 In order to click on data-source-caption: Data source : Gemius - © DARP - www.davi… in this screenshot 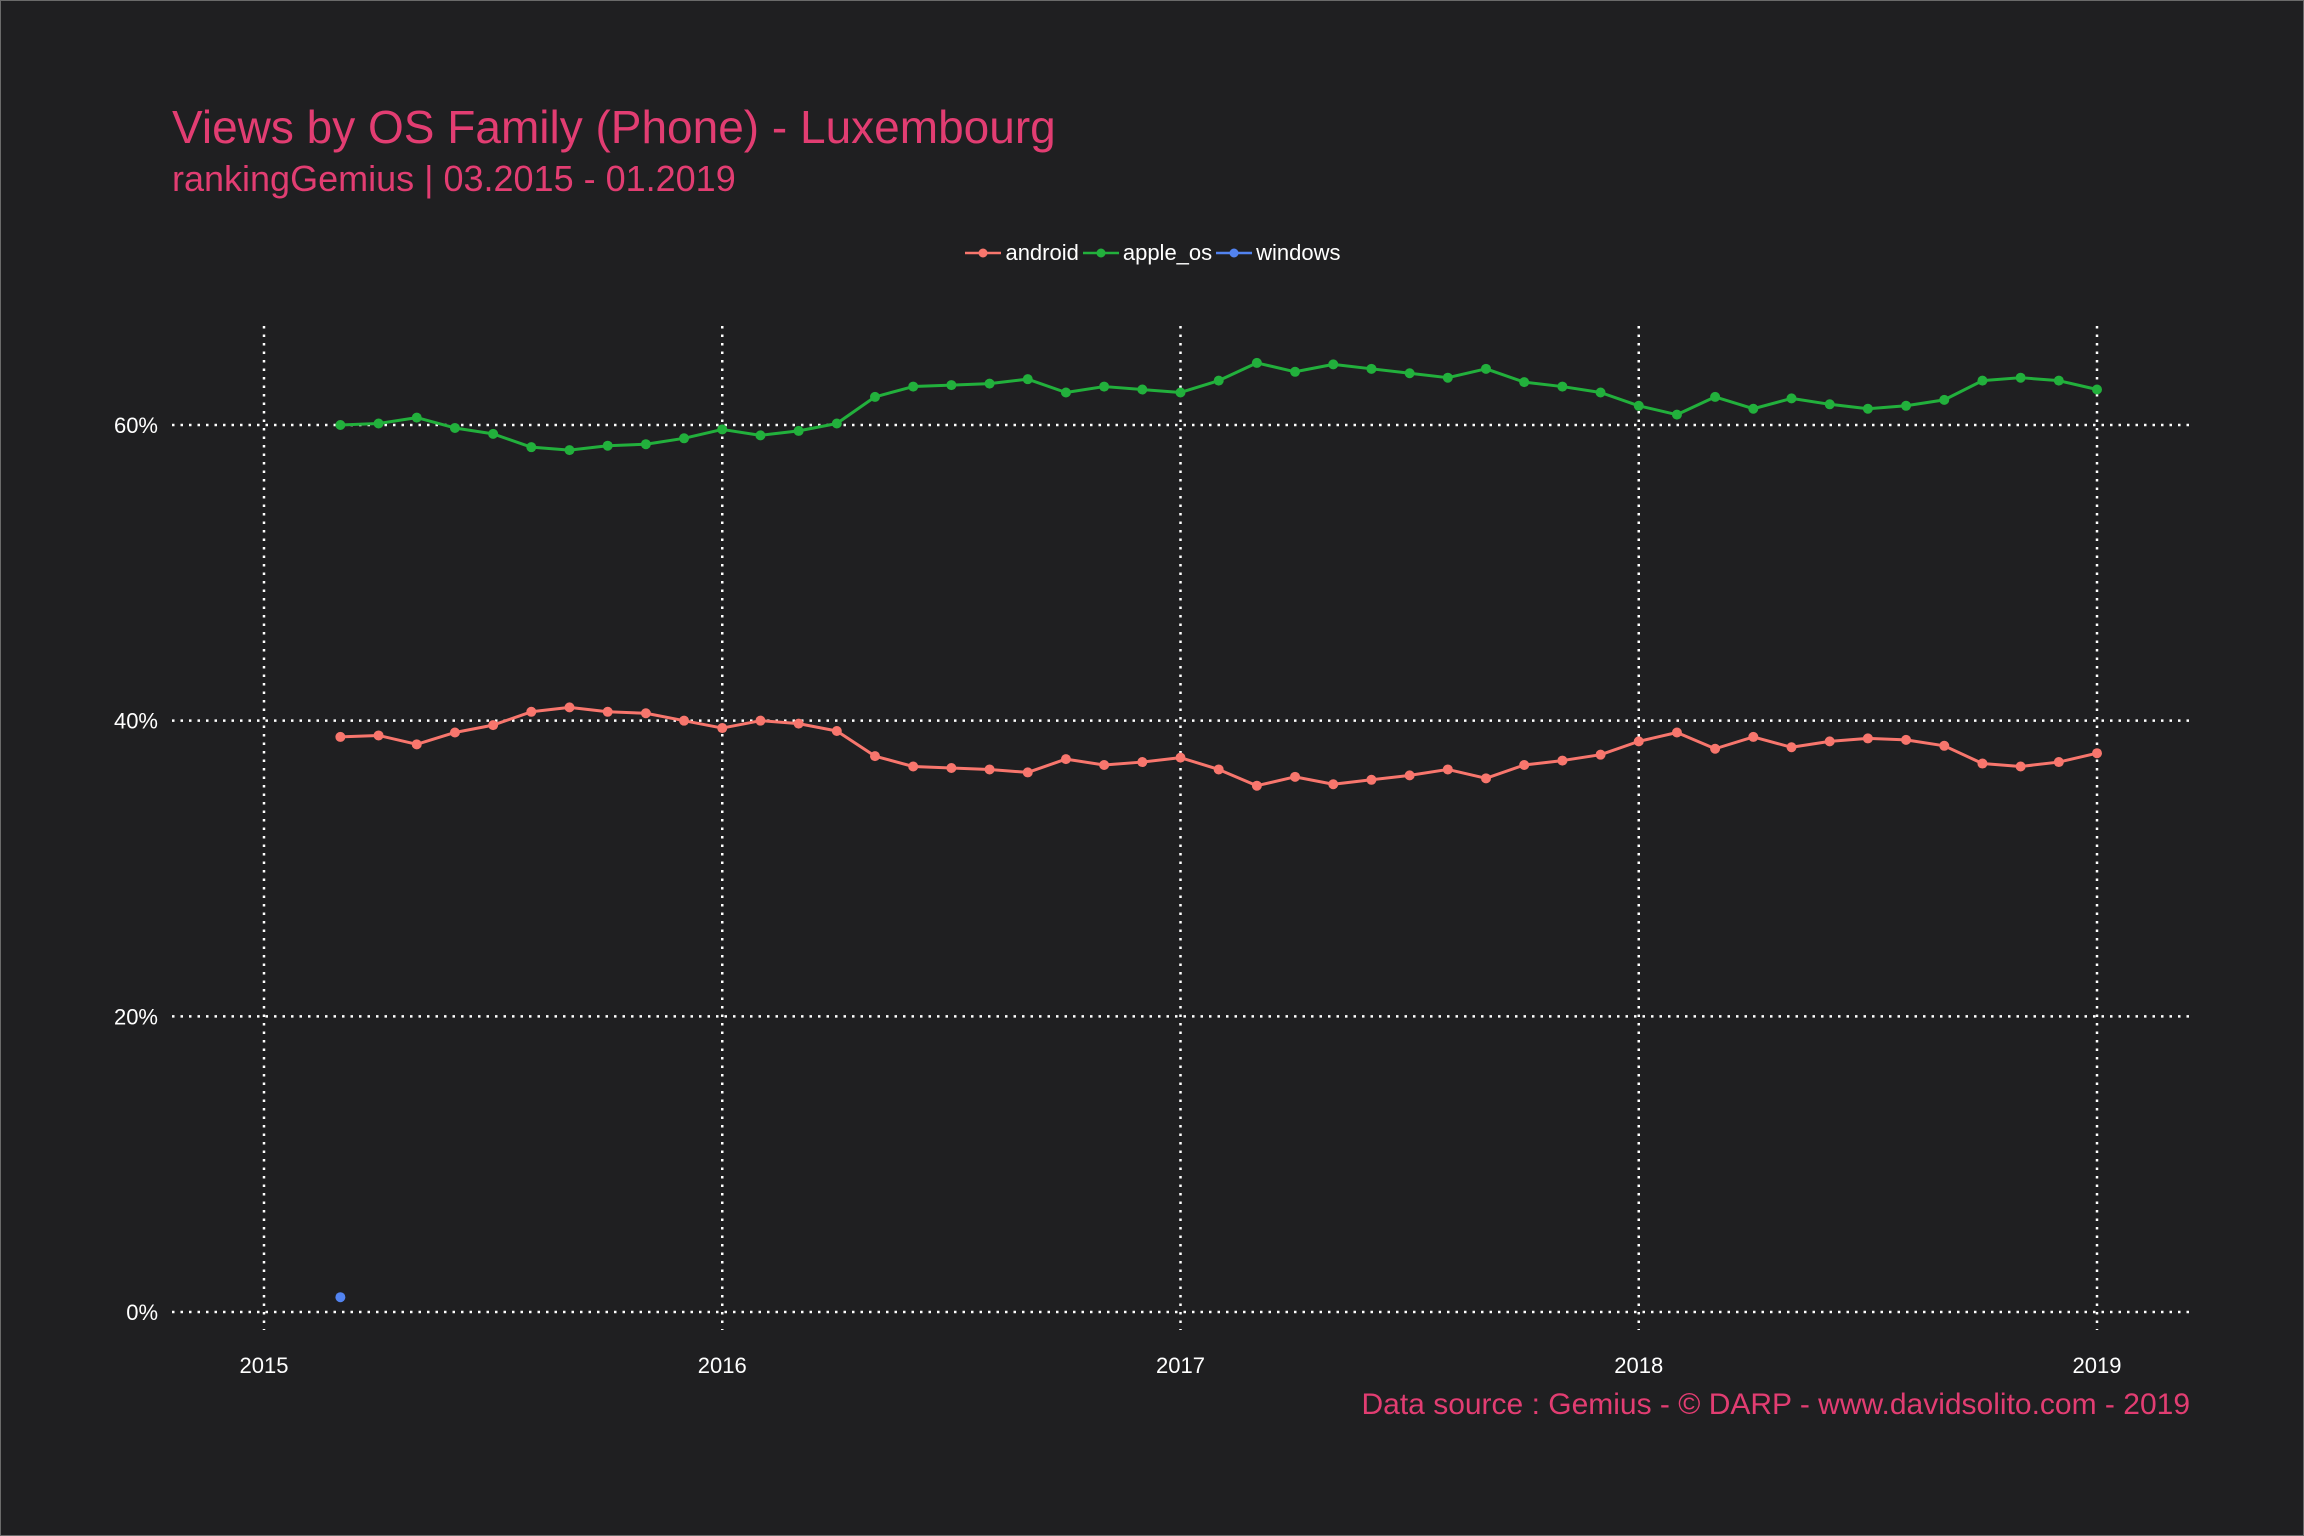, I will do `click(1775, 1404)`.